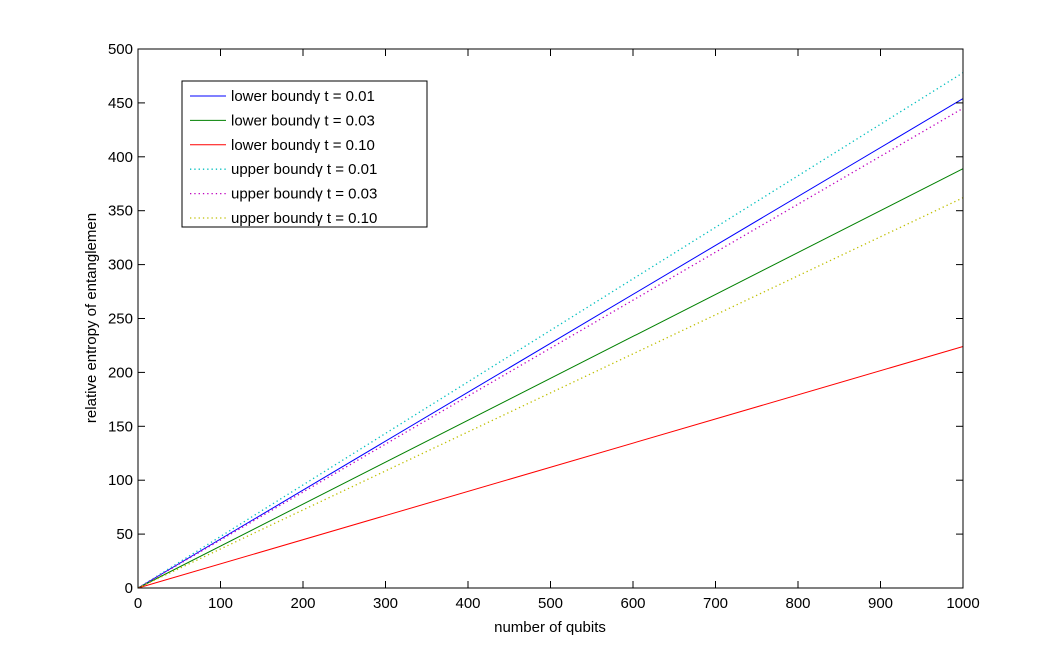  What do you see at coordinates (303, 120) in the screenshot?
I see `legend-label: lower boundγ t = 0.03` at bounding box center [303, 120].